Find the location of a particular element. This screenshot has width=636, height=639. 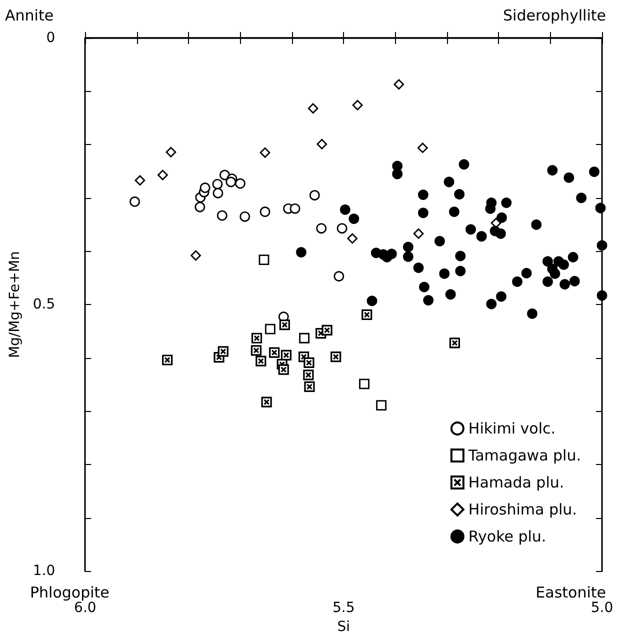

y-tick-label: 0.5 is located at coordinates (44, 304).